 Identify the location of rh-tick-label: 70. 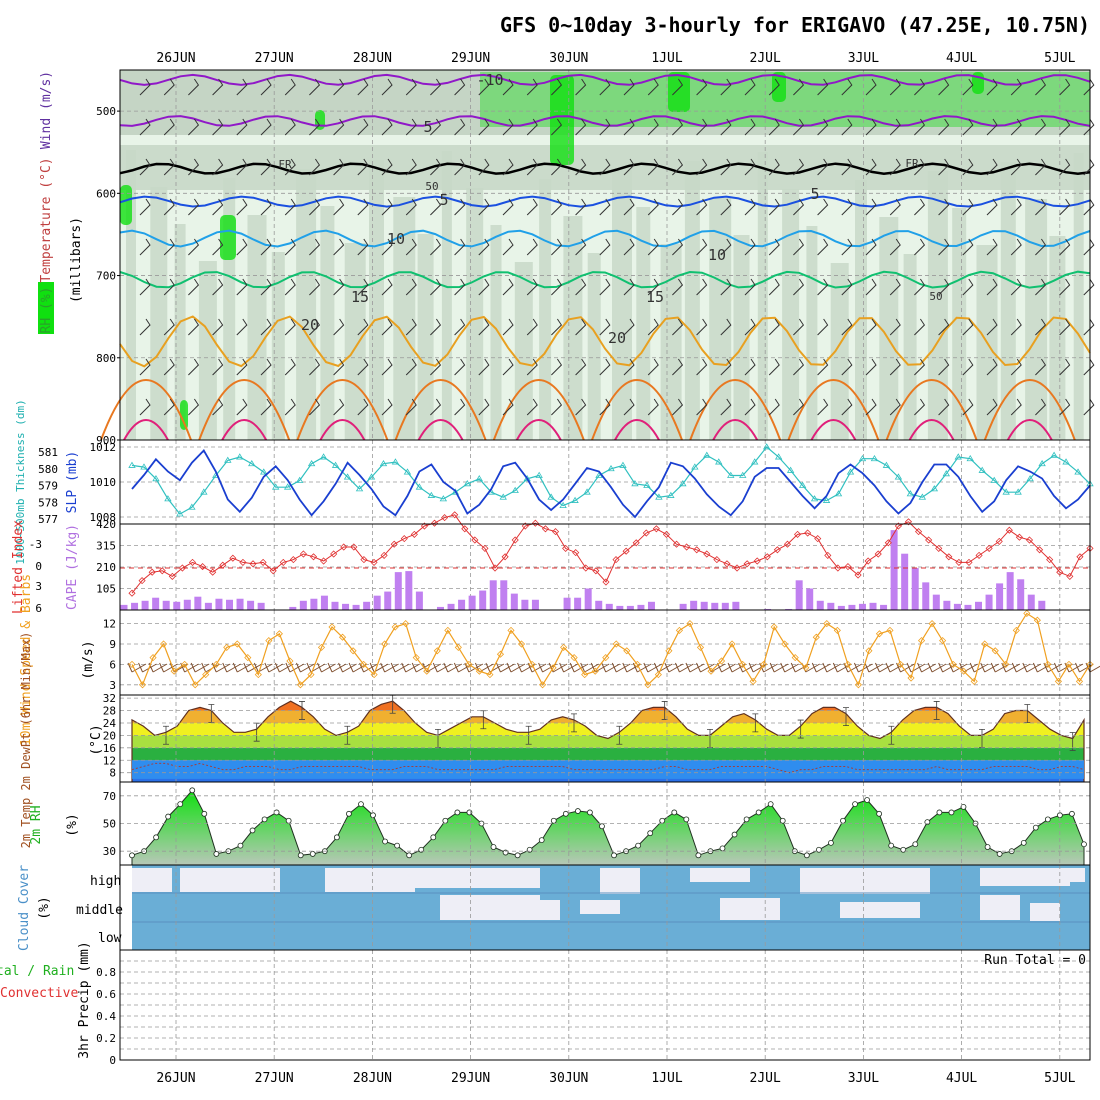
(109, 796).